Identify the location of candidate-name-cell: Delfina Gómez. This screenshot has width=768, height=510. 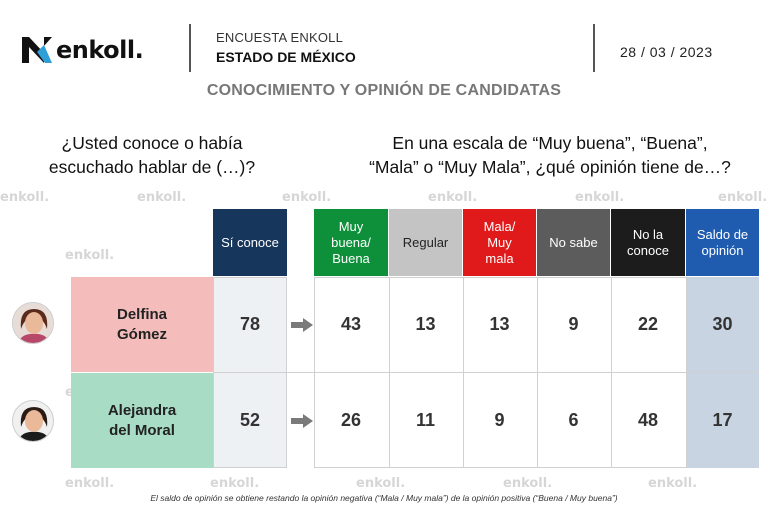
(142, 324).